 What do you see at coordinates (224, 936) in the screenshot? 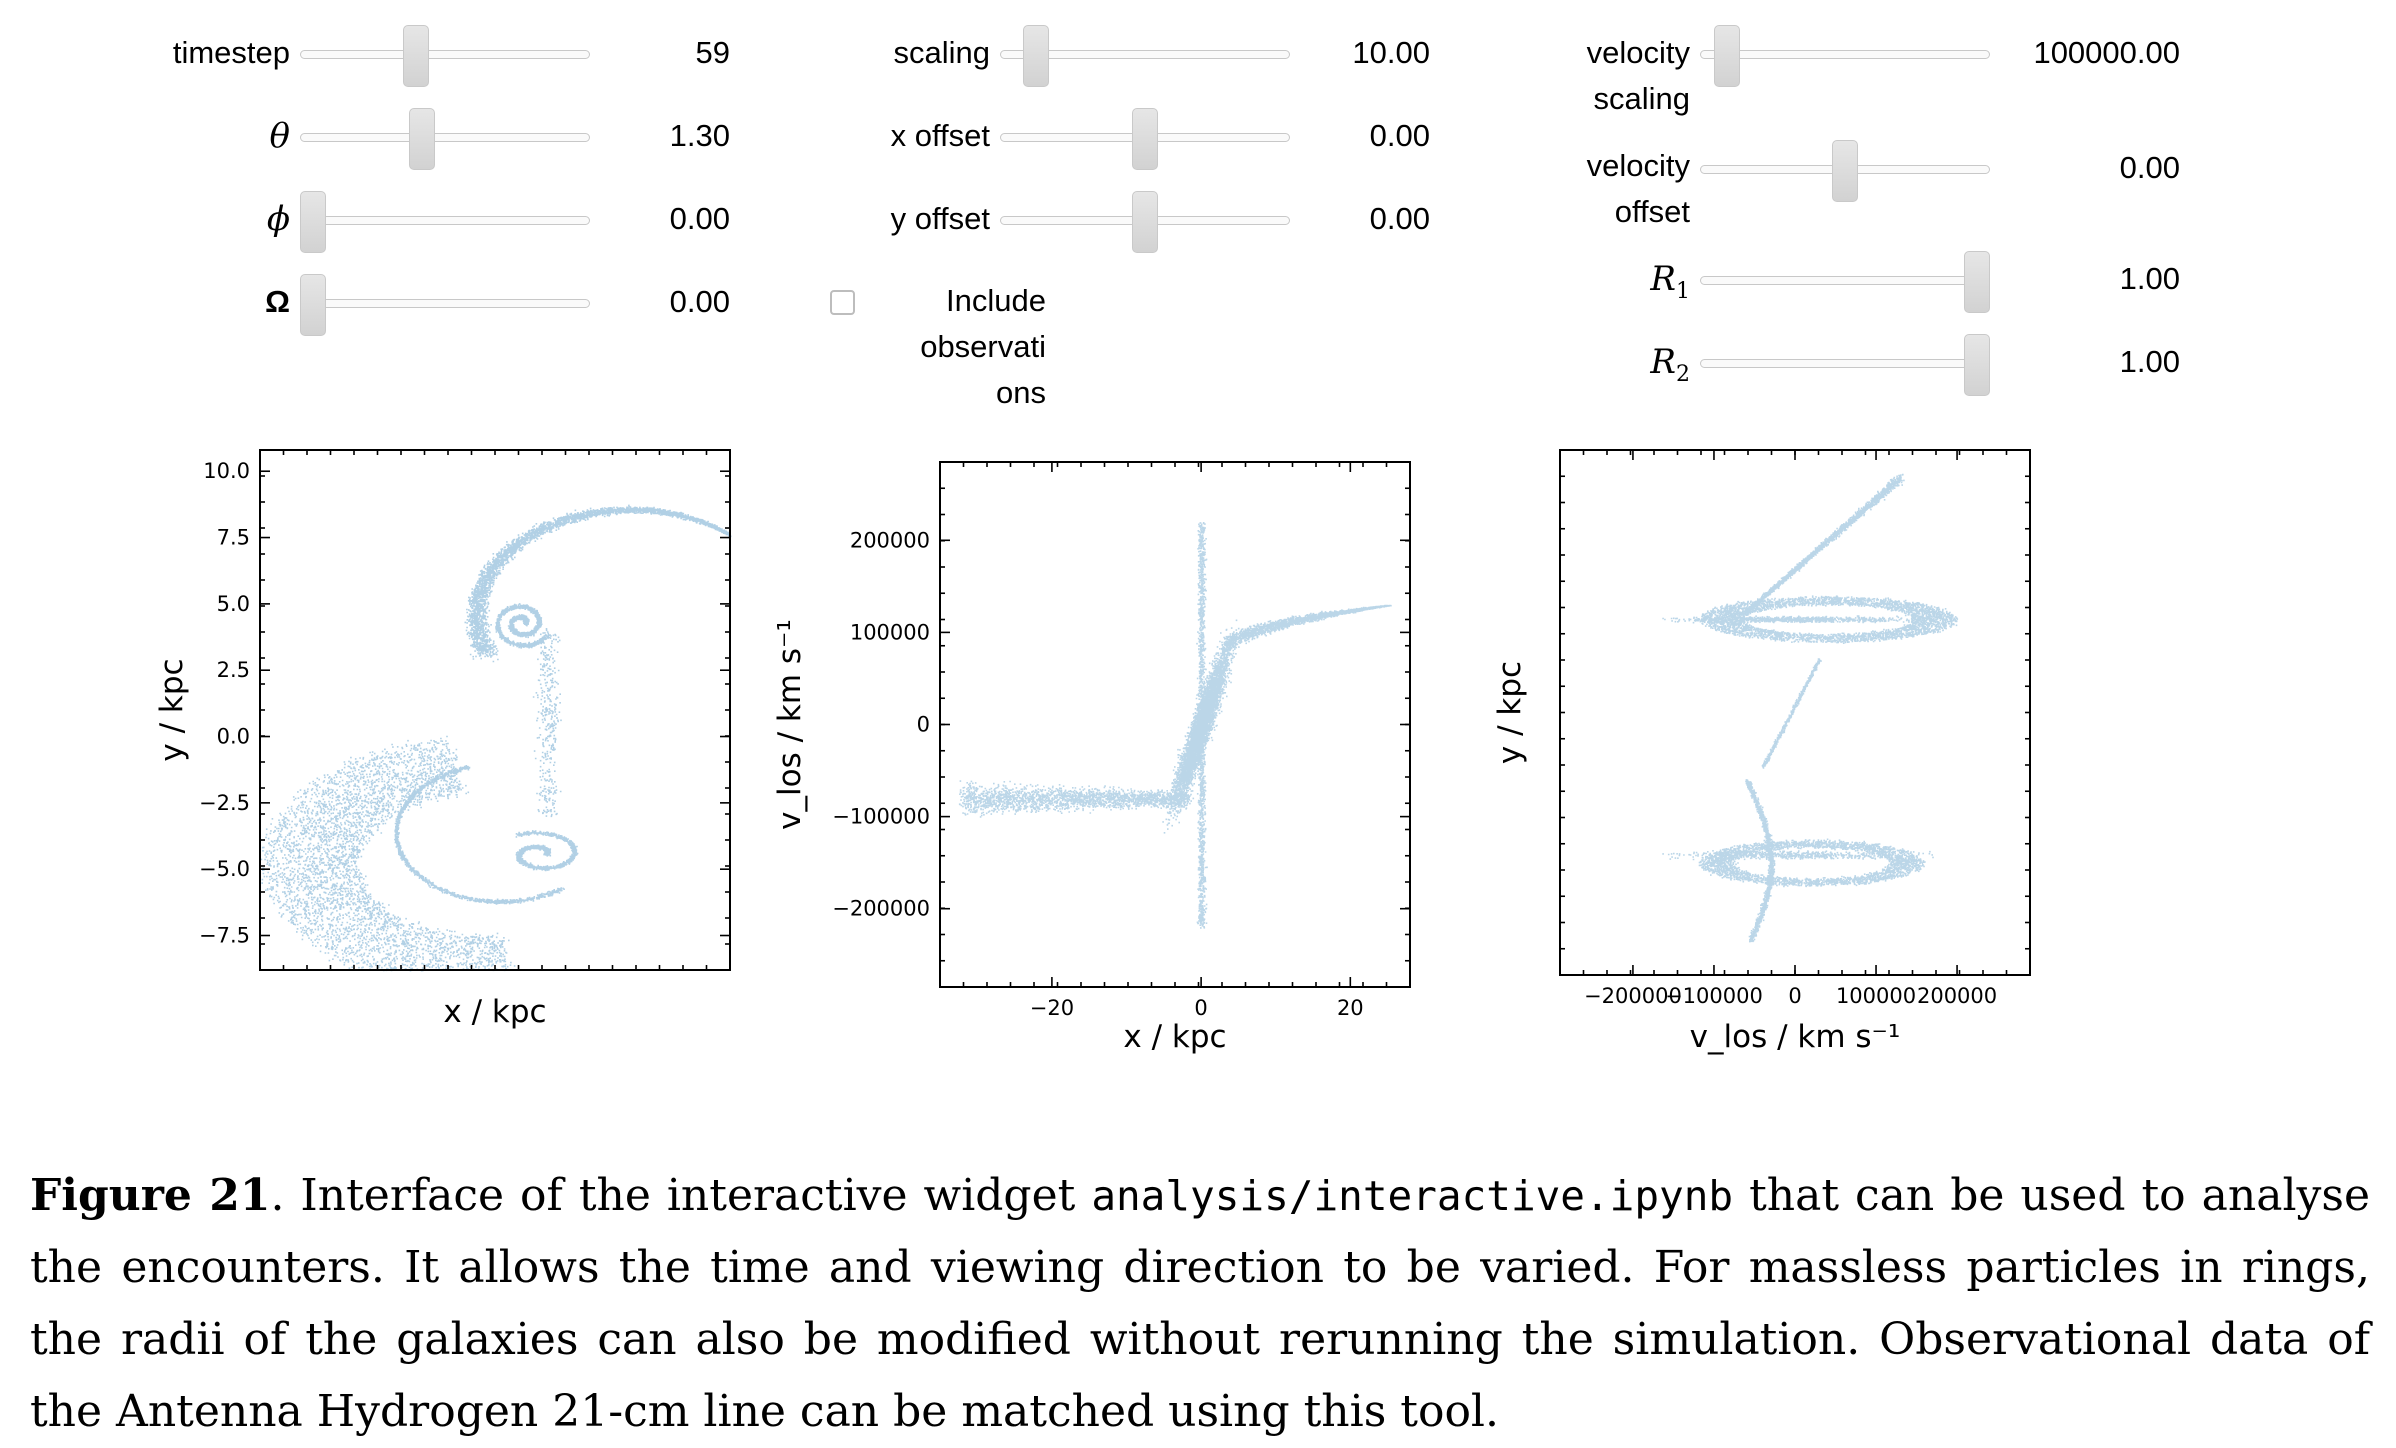
I see `y-tick-label: −7.5` at bounding box center [224, 936].